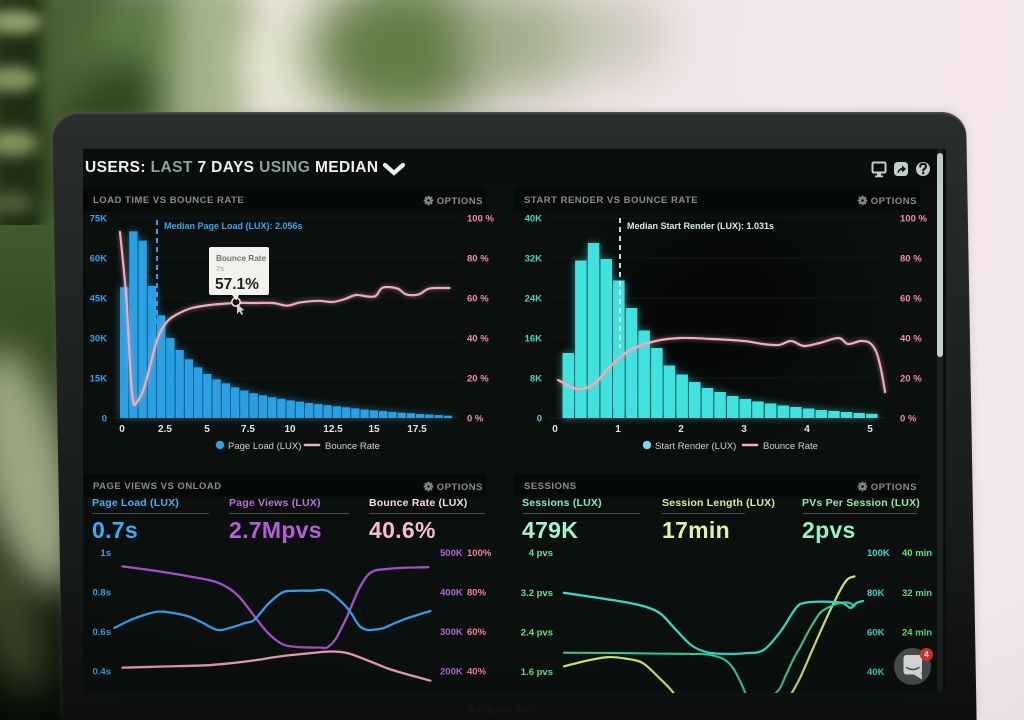 The height and width of the screenshot is (720, 1024). I want to click on svg-text: 400K, so click(451, 593).